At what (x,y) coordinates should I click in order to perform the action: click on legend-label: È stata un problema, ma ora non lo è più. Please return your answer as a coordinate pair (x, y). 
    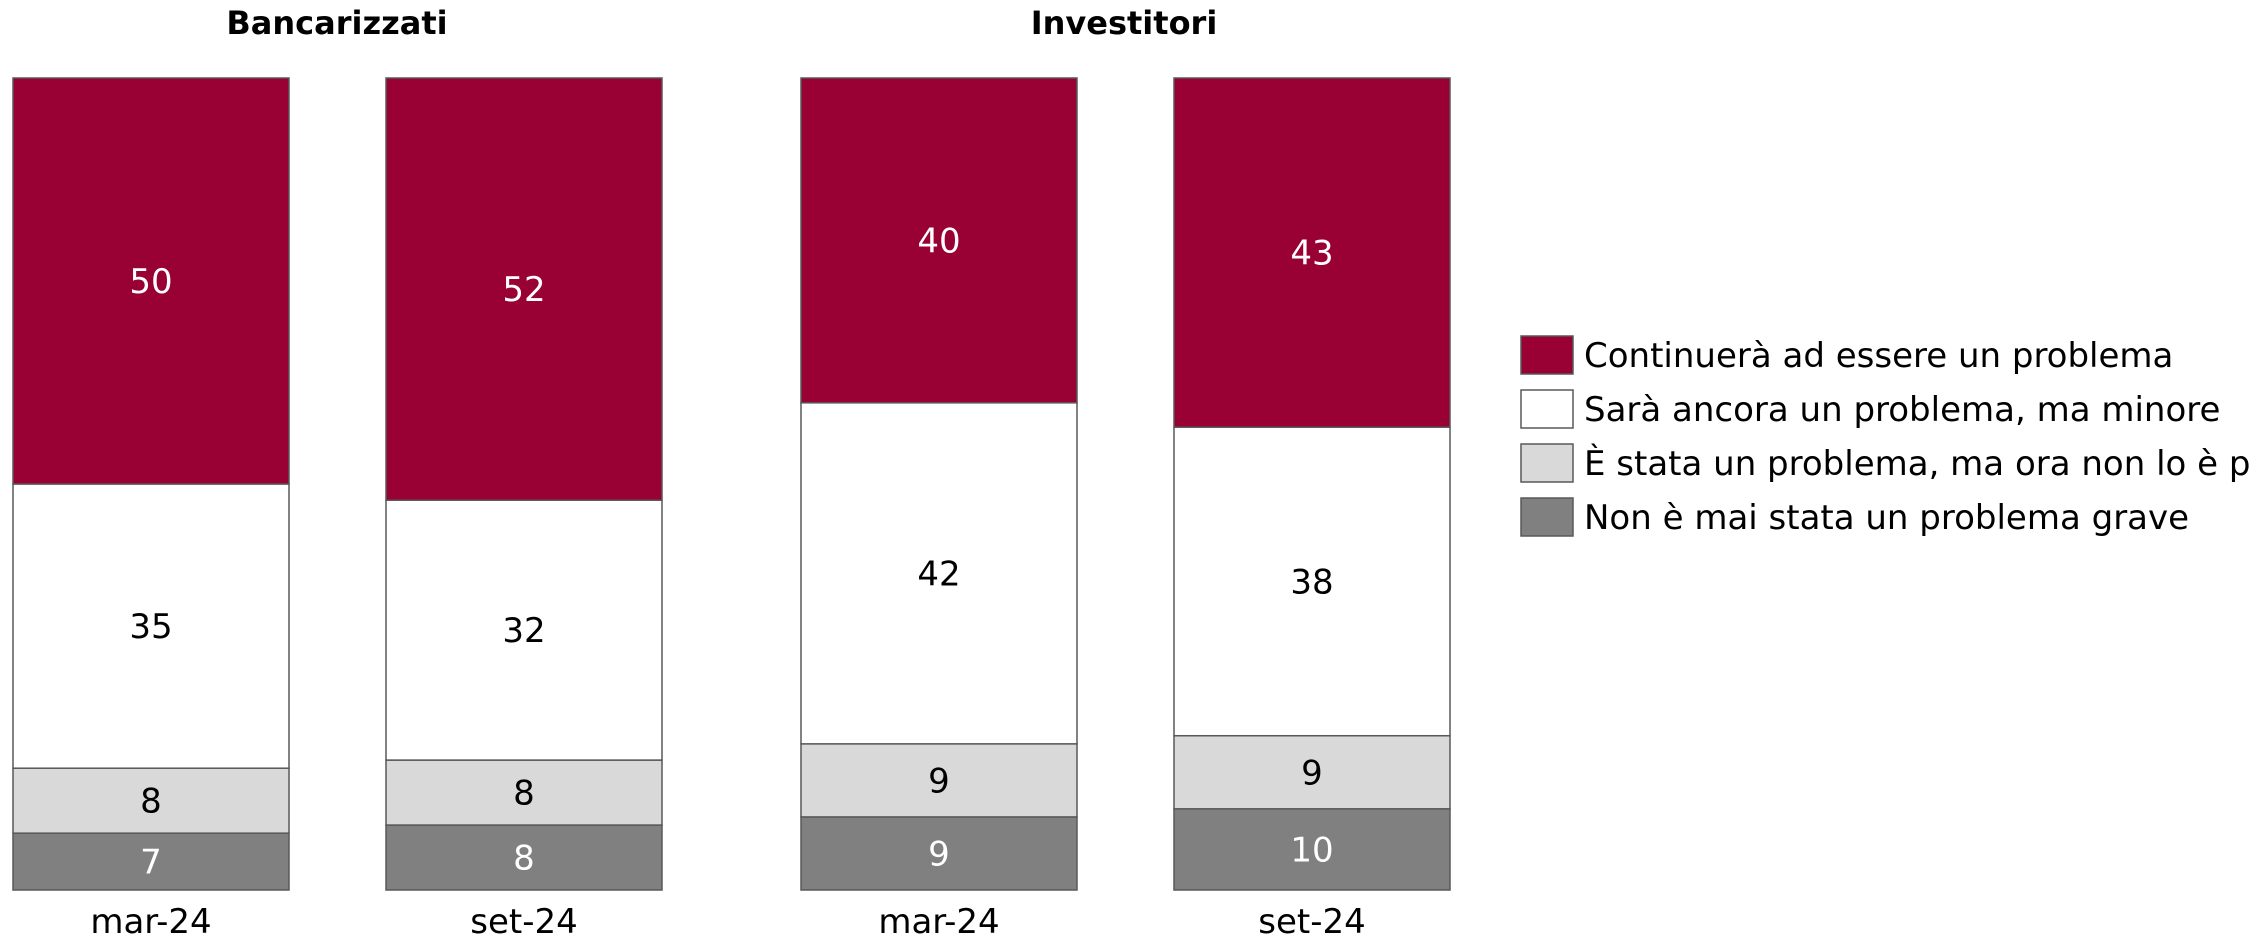
    Looking at the image, I should click on (1916, 463).